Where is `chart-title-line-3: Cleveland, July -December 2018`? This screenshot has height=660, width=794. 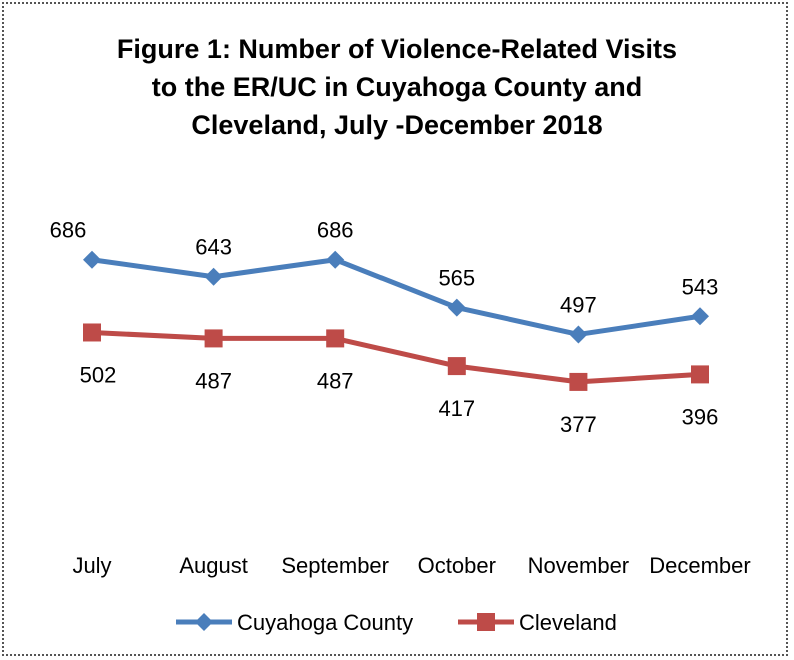 chart-title-line-3: Cleveland, July -December 2018 is located at coordinates (397, 125).